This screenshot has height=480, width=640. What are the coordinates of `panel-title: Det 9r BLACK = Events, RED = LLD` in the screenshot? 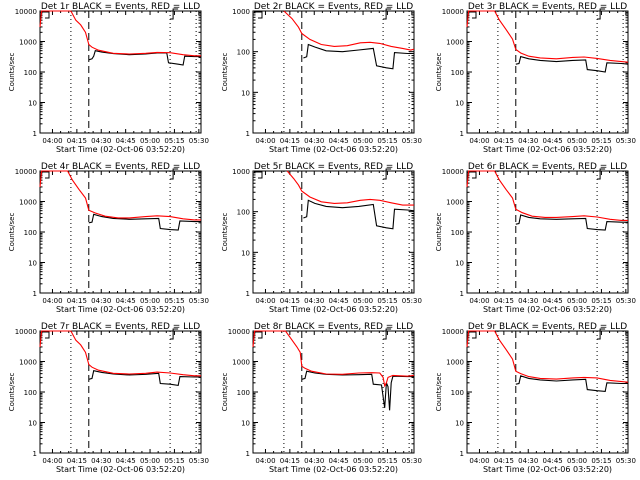 It's located at (547, 327).